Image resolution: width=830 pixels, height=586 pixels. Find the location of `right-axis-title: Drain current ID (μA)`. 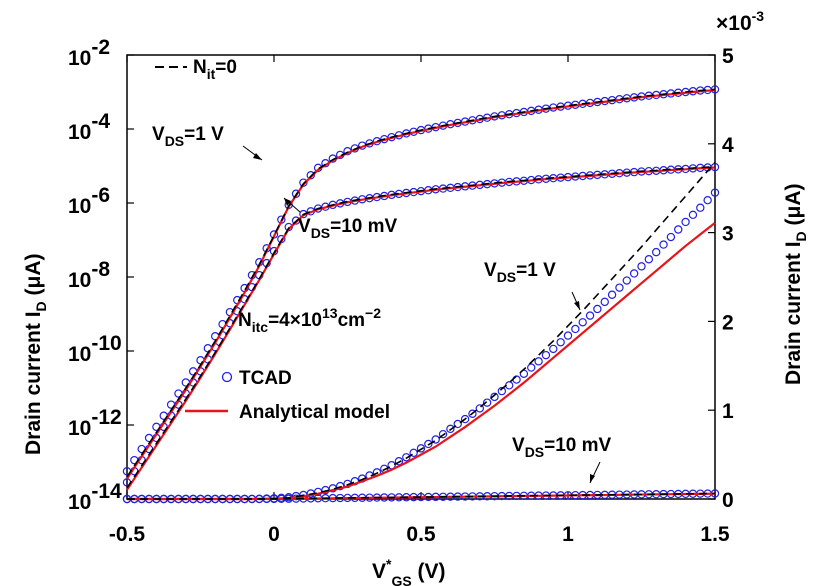

right-axis-title: Drain current ID (μA) is located at coordinates (795, 284).